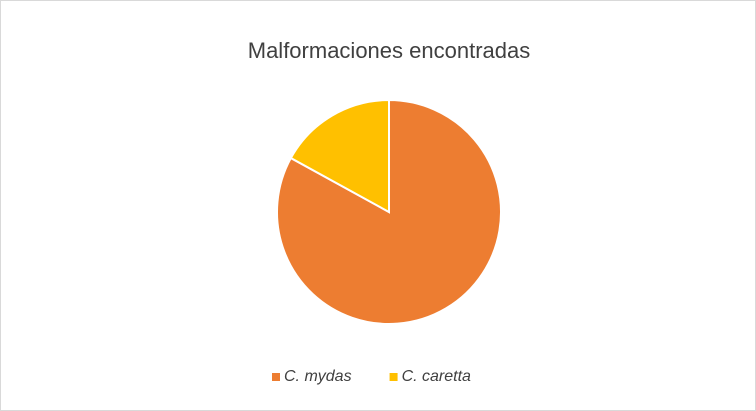  What do you see at coordinates (318, 376) in the screenshot?
I see `legend-label: C. mydas` at bounding box center [318, 376].